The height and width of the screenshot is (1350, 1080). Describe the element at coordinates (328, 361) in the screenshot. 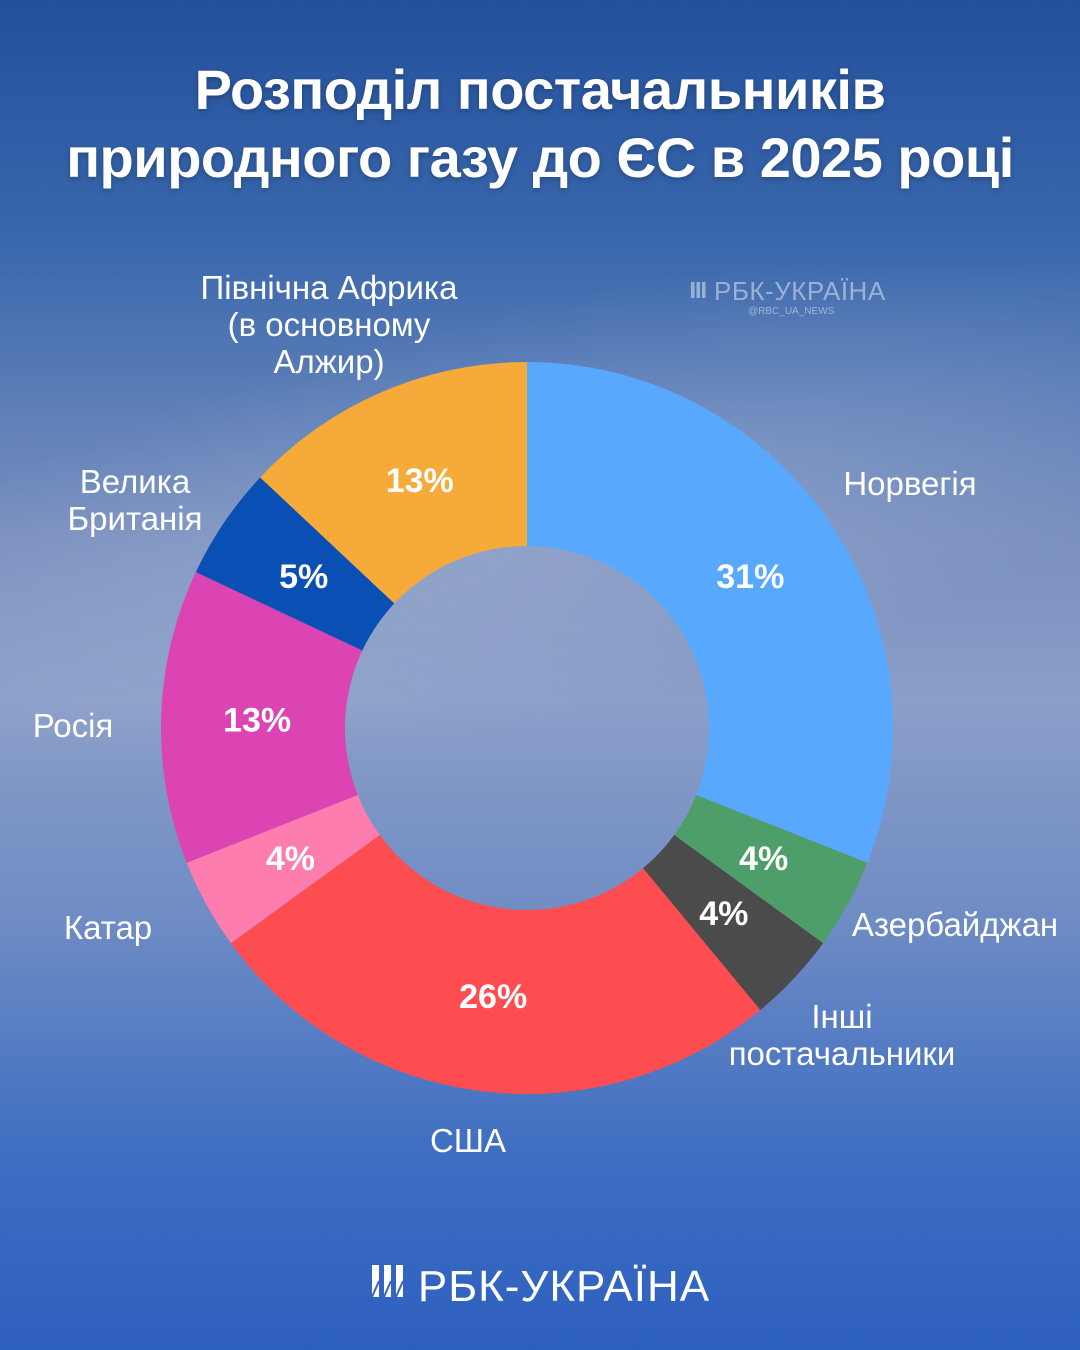

I see `category-label-line: Алжир)` at that location.